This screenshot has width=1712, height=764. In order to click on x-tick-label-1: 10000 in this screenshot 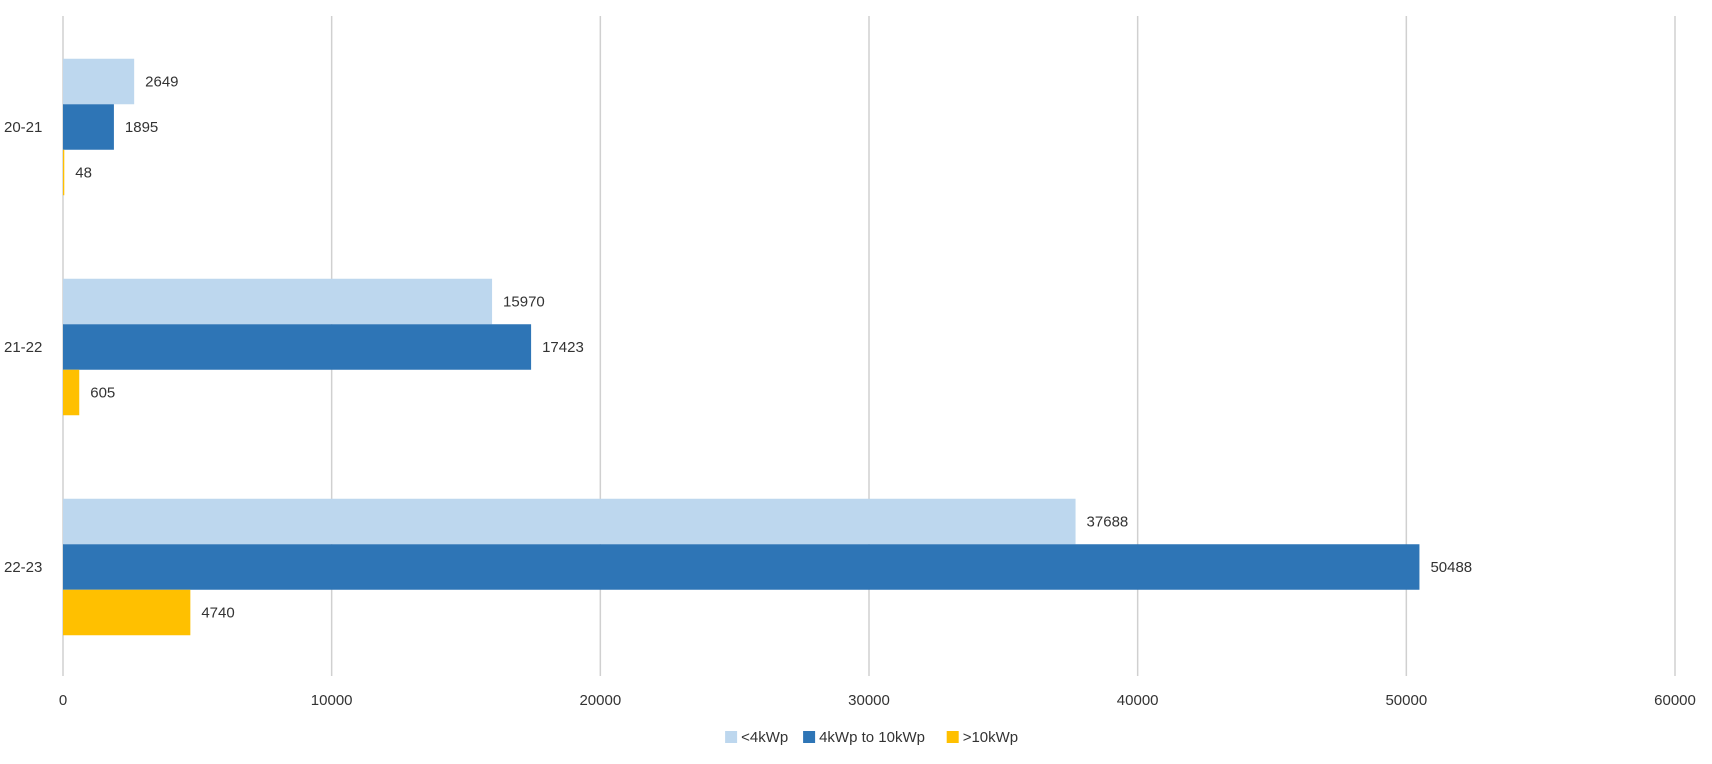, I will do `click(332, 700)`.